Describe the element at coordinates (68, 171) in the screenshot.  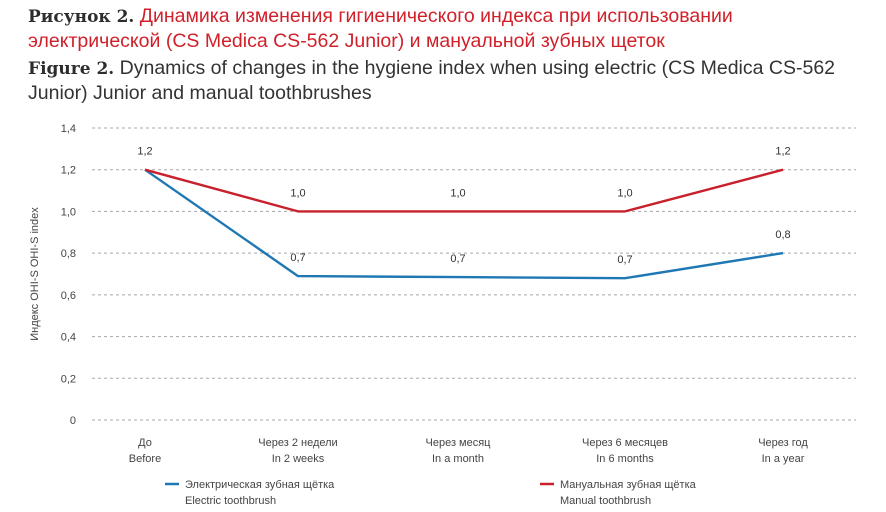
I see `y-tick-label: 1,2` at that location.